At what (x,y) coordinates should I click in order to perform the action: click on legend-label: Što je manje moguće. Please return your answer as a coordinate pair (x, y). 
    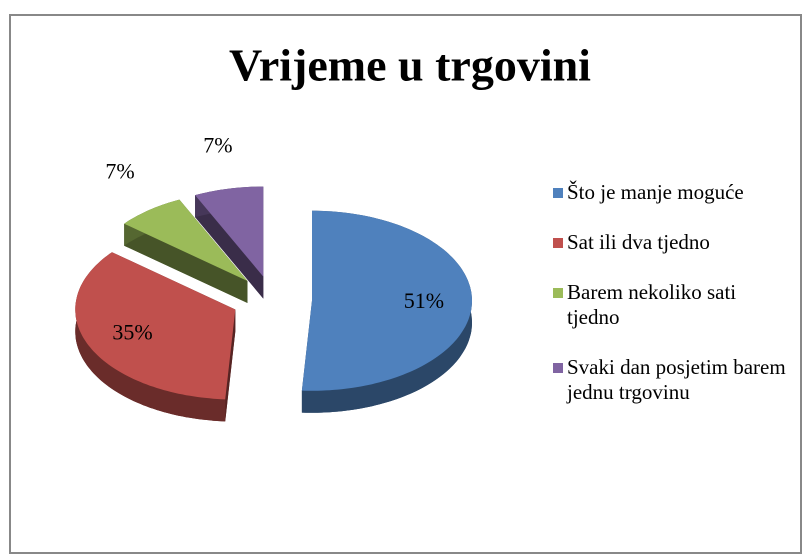
    Looking at the image, I should click on (655, 192).